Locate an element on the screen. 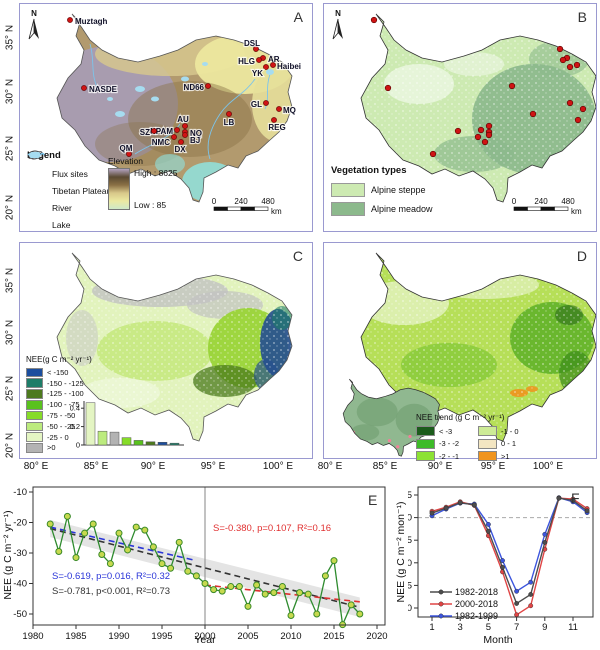 The image size is (600, 650). svg-text: 2020 is located at coordinates (376, 636).